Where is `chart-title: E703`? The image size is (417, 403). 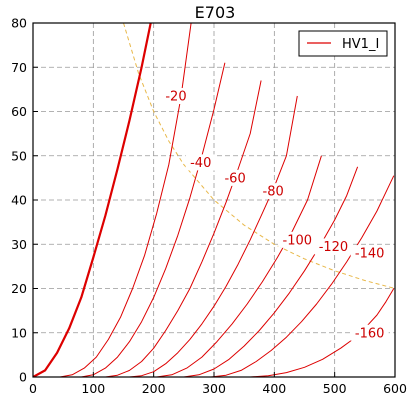 chart-title: E703 is located at coordinates (215, 12).